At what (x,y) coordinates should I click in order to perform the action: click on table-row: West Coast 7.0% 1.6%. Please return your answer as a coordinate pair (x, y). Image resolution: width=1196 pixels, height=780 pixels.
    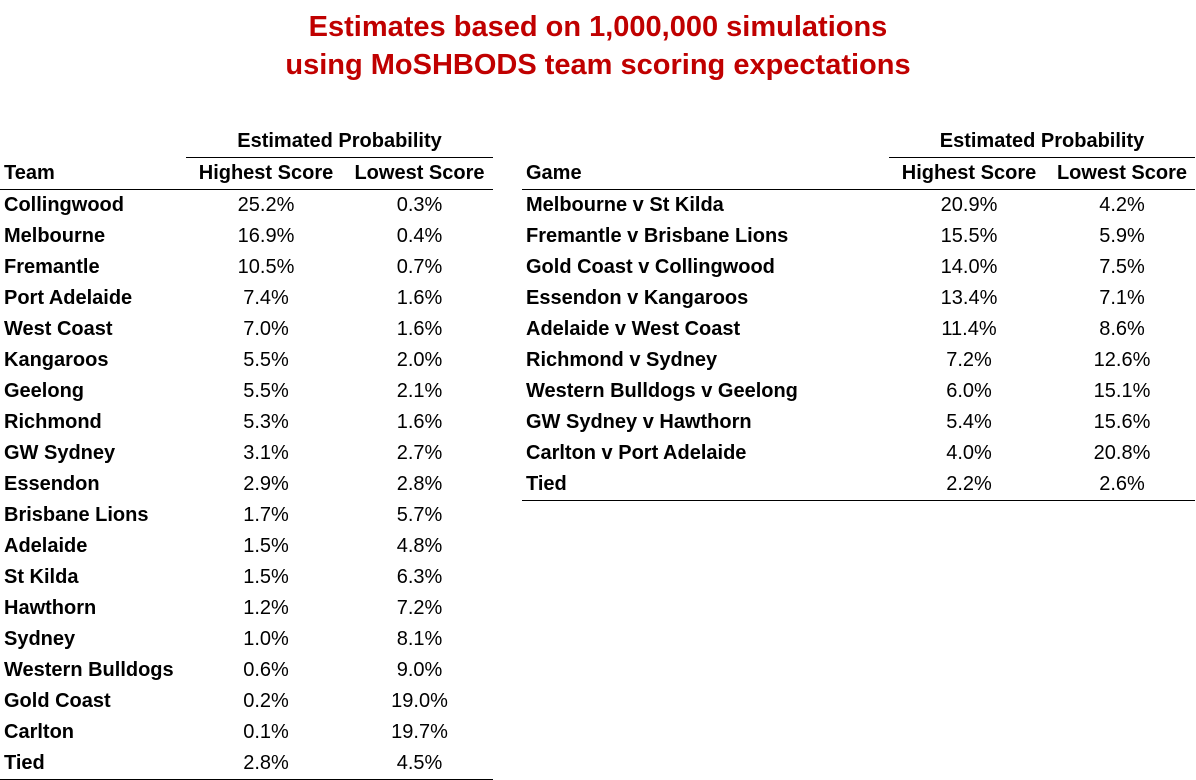
    Looking at the image, I should click on (246, 329).